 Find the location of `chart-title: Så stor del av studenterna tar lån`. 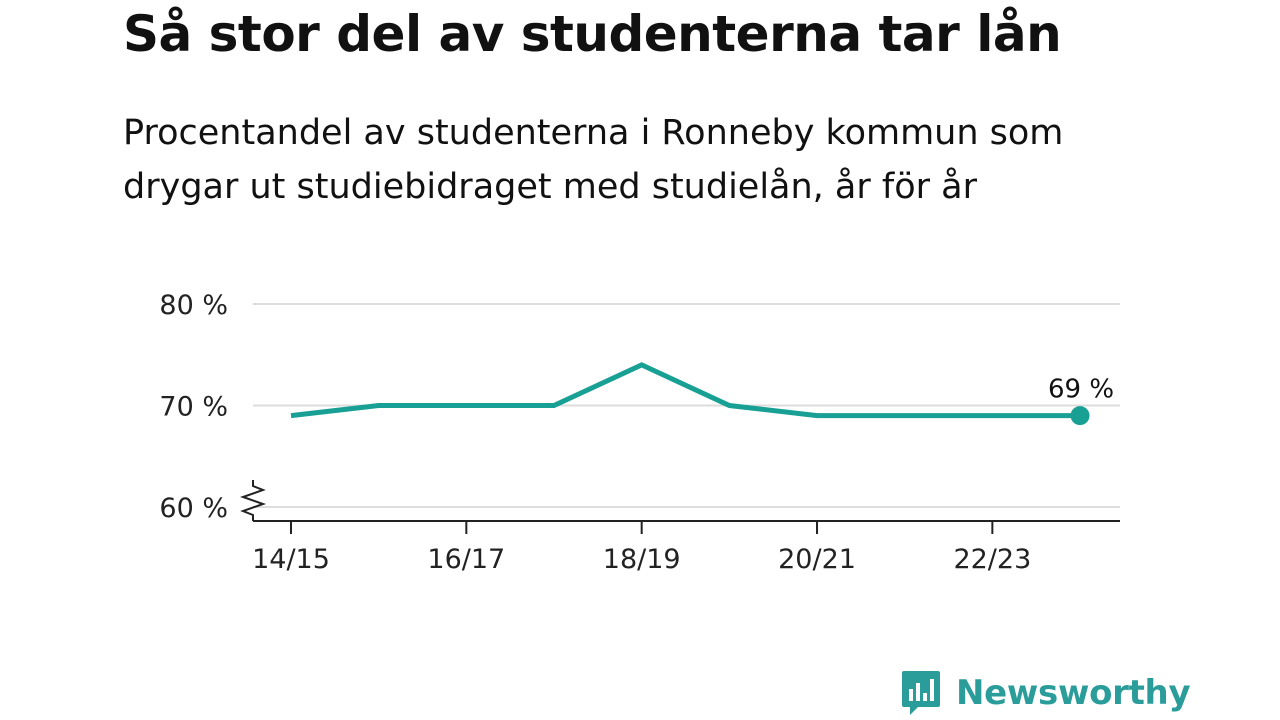

chart-title: Så stor del av studenterna tar lån is located at coordinates (592, 34).